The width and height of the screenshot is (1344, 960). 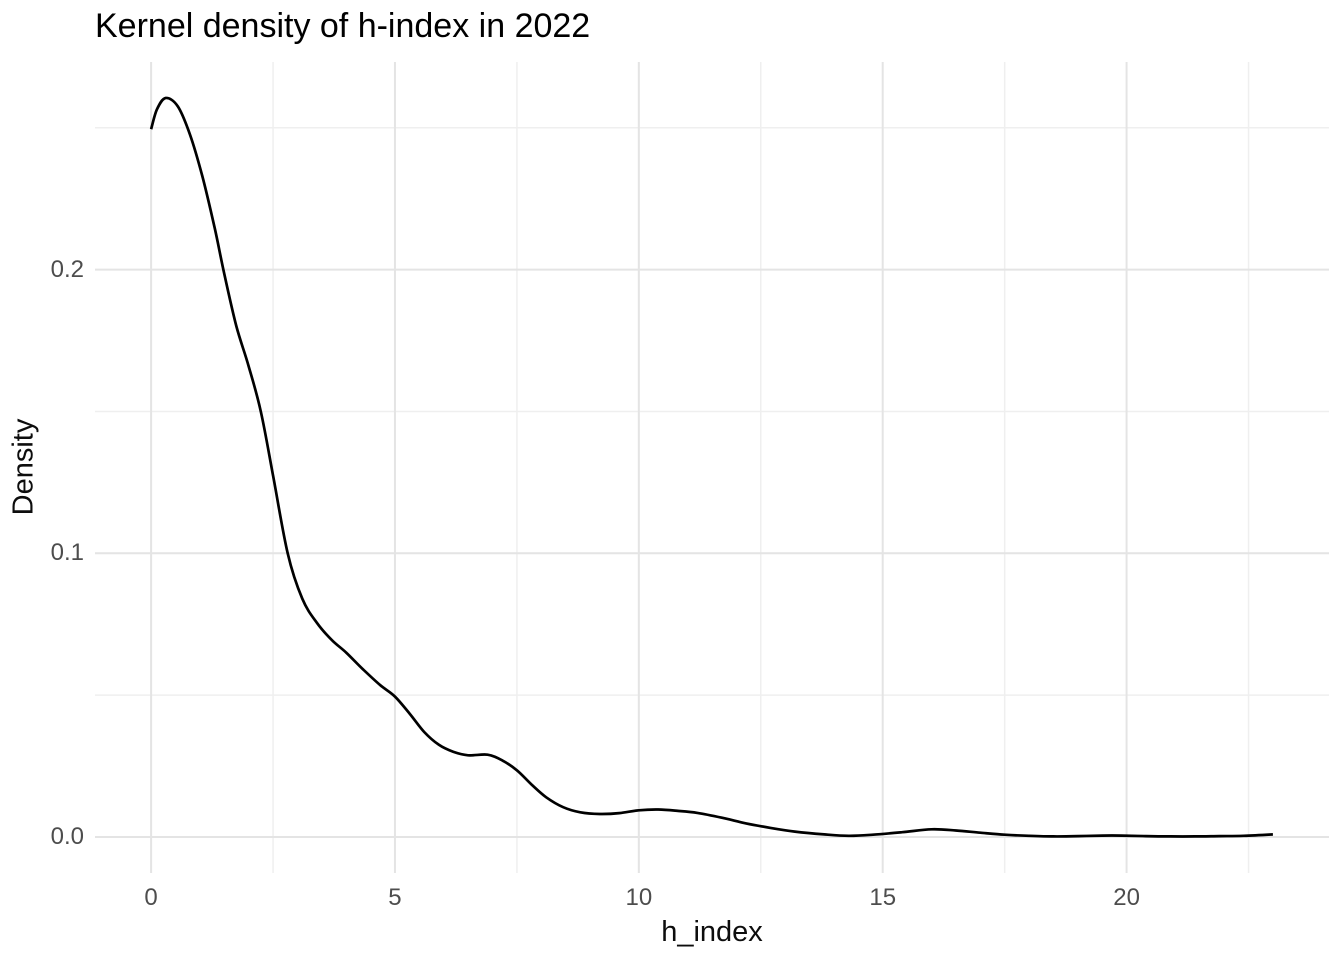 What do you see at coordinates (395, 897) in the screenshot?
I see `x-tick-label: 5` at bounding box center [395, 897].